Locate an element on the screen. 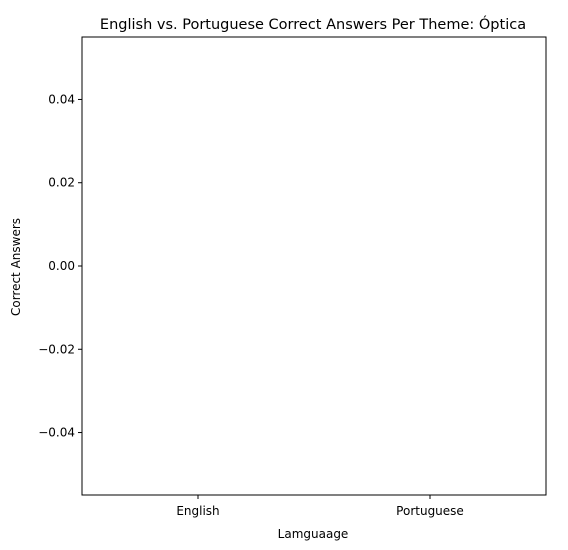 The height and width of the screenshot is (550, 568). y-tick-label: 0.00 is located at coordinates (61, 266).